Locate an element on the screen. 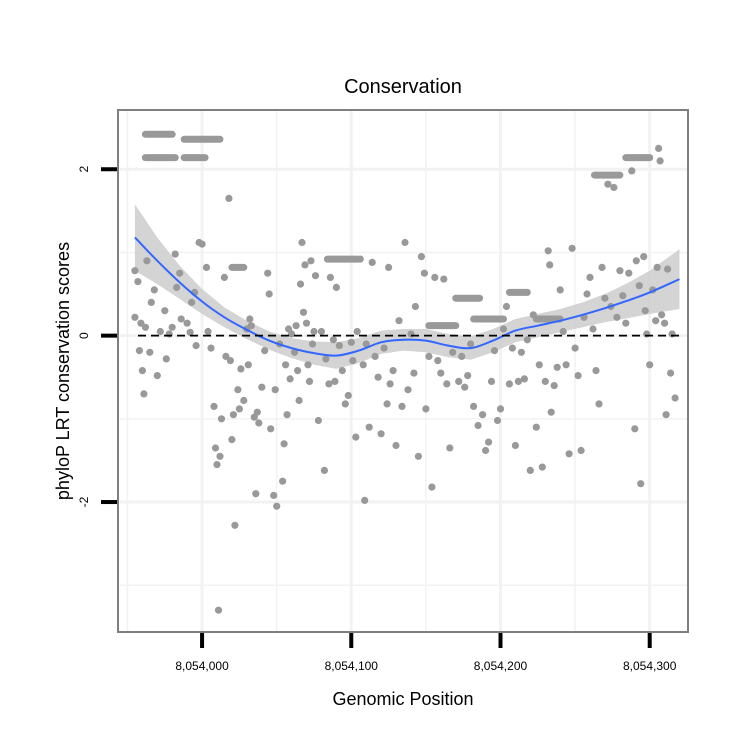  x-axis: 8,054,000 8,054,100 8,054,200 8,054,300 is located at coordinates (426, 653).